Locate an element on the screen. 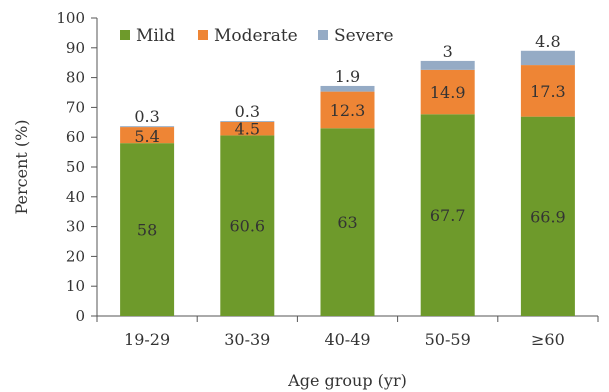 The width and height of the screenshot is (609, 392). data-label-moderate-3: 12.3 is located at coordinates (348, 110).